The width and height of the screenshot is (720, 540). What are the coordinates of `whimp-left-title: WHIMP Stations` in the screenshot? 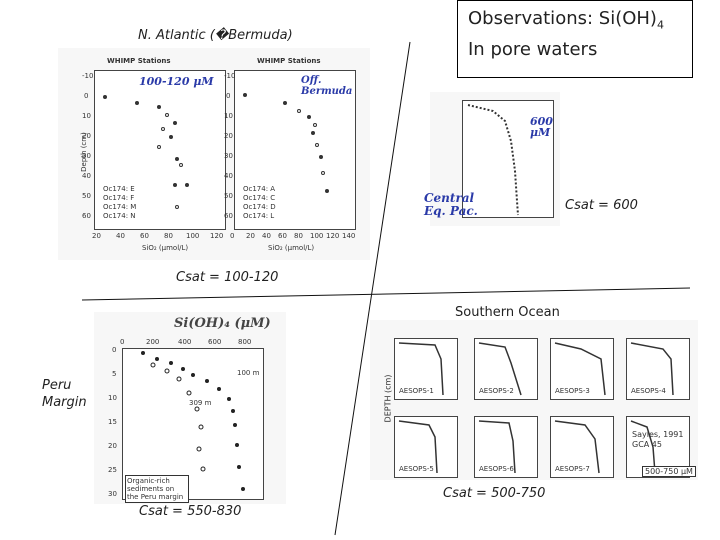 It's located at (139, 61).